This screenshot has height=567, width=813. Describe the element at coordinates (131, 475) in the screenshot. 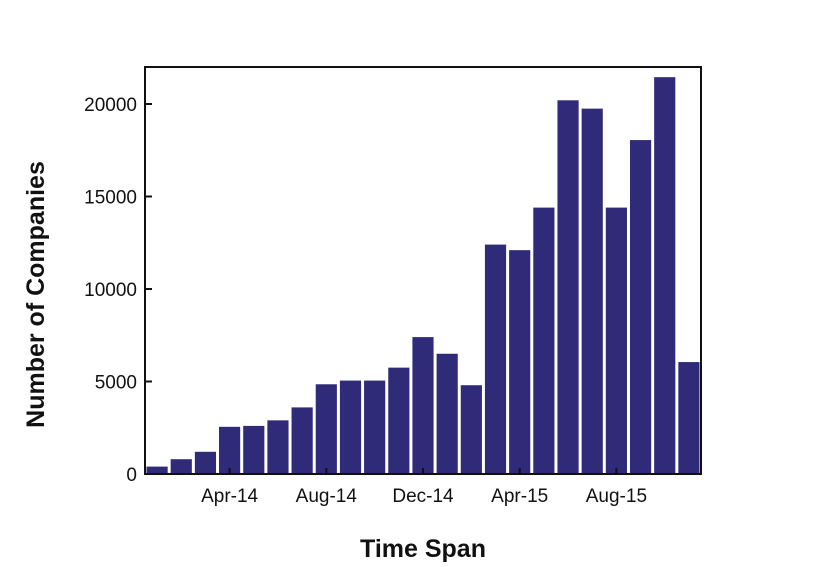

I see `y-tick-label: 0` at that location.